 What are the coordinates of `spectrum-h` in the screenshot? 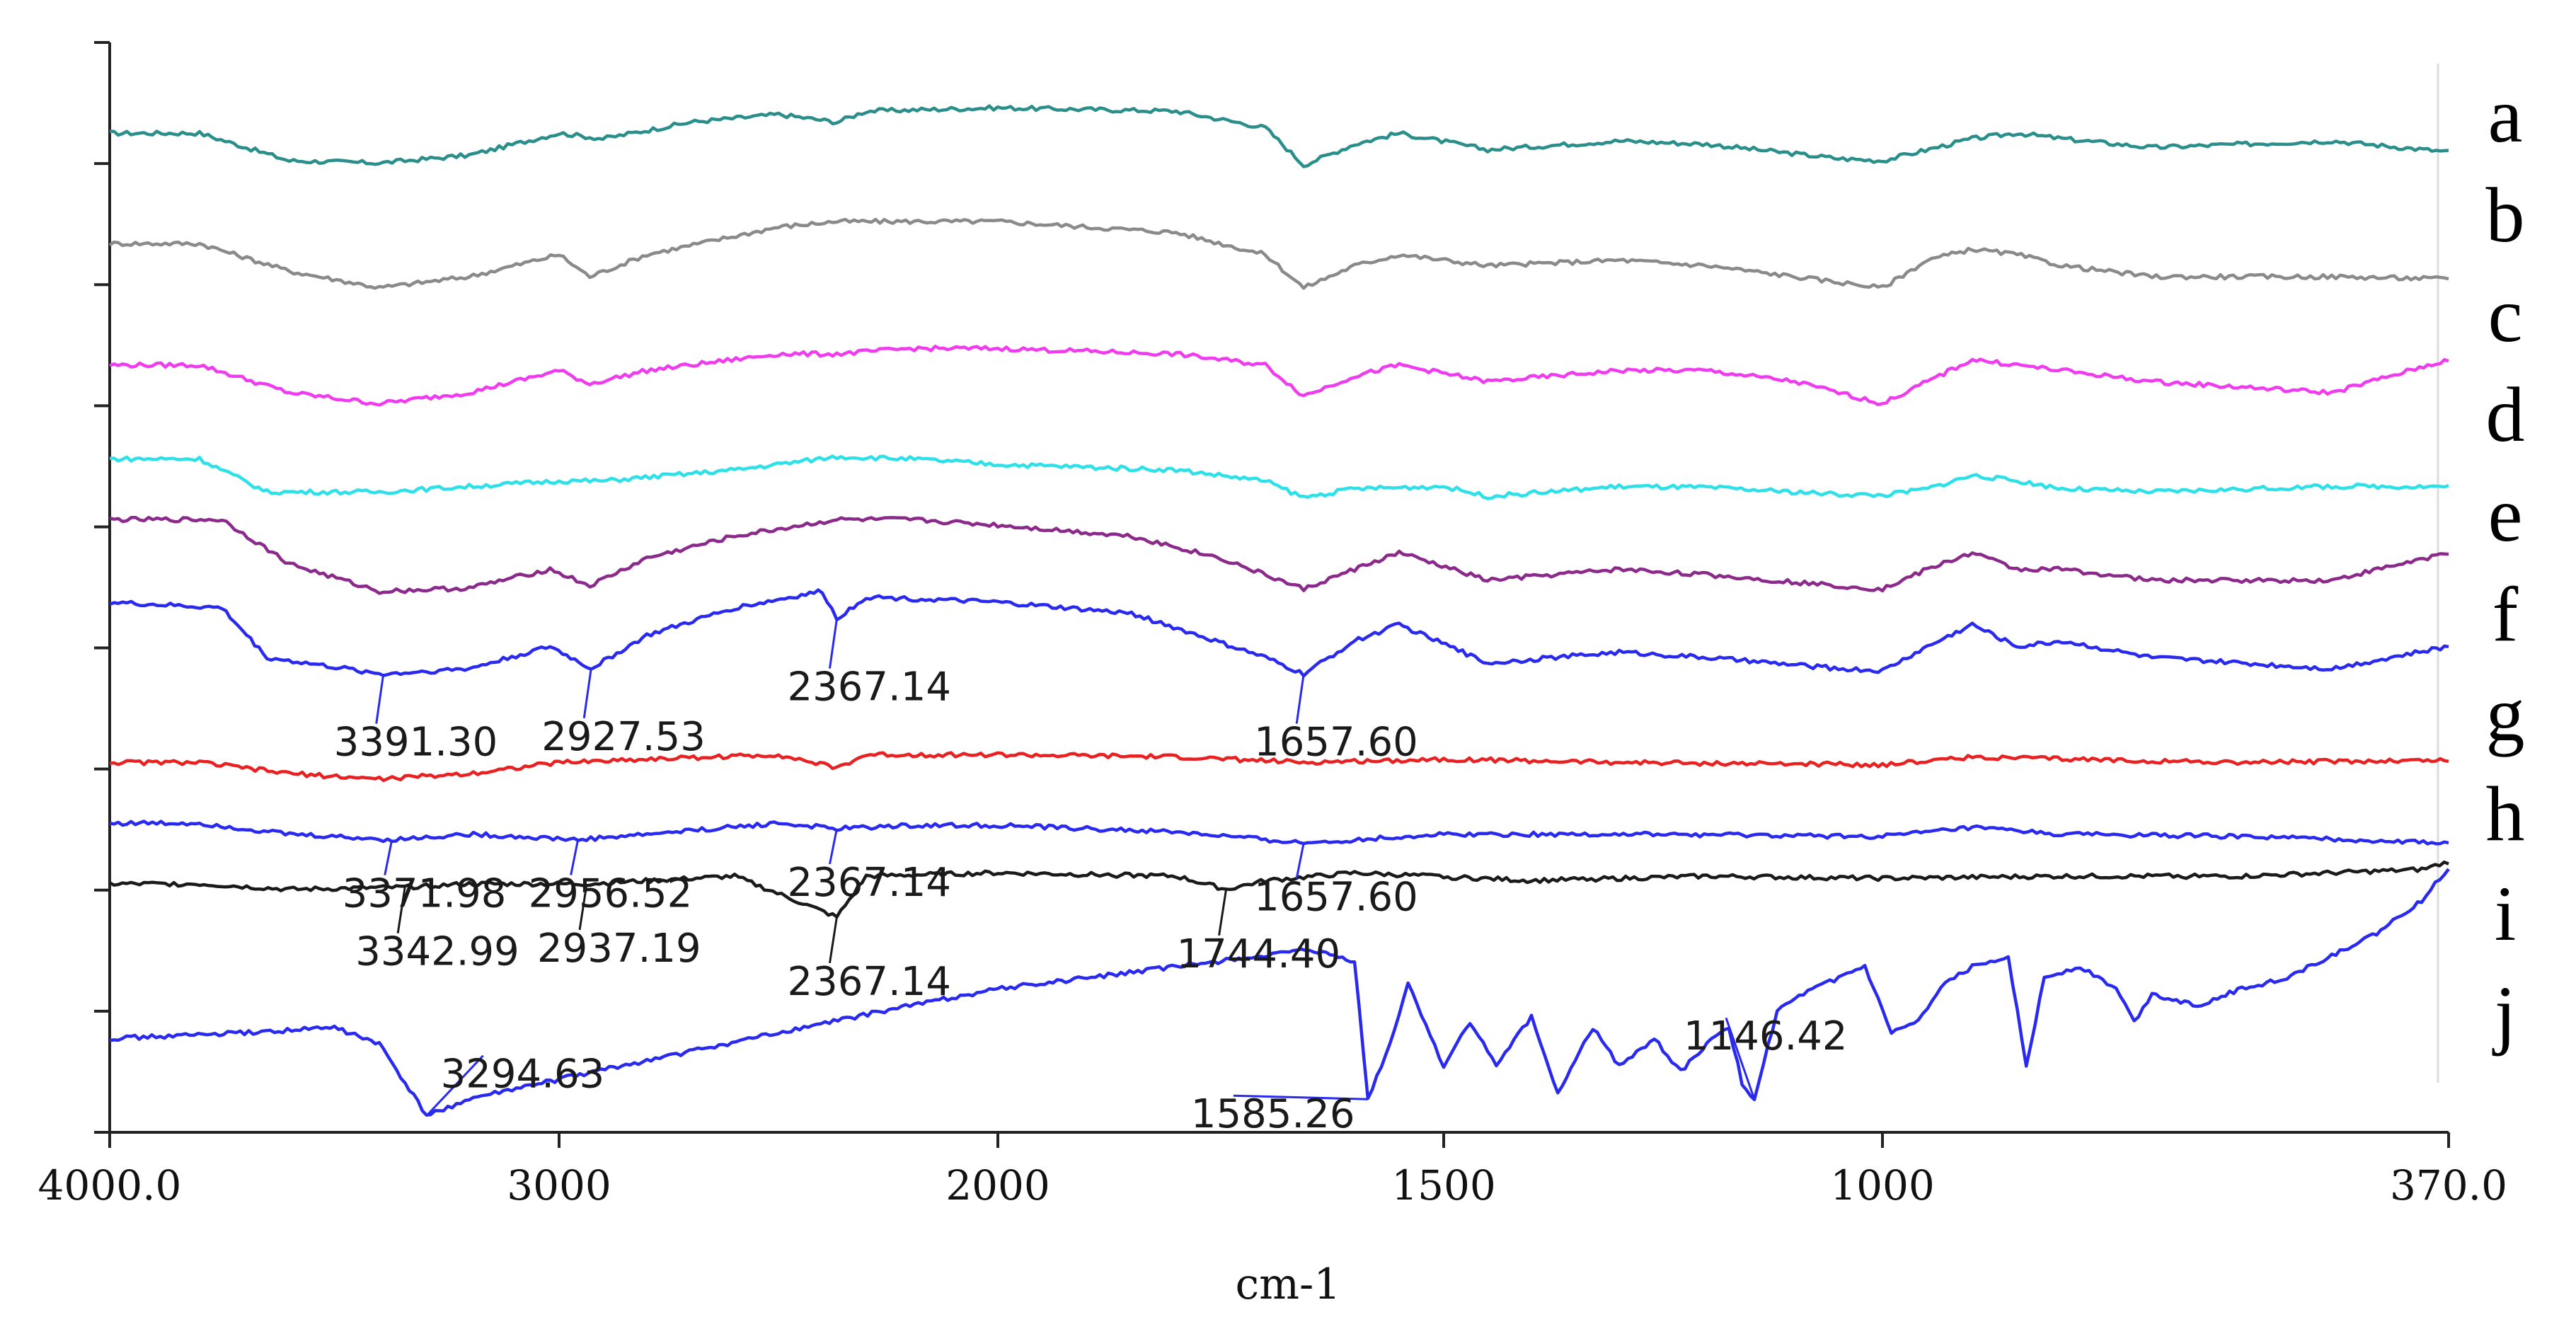 It's located at (1279, 833).